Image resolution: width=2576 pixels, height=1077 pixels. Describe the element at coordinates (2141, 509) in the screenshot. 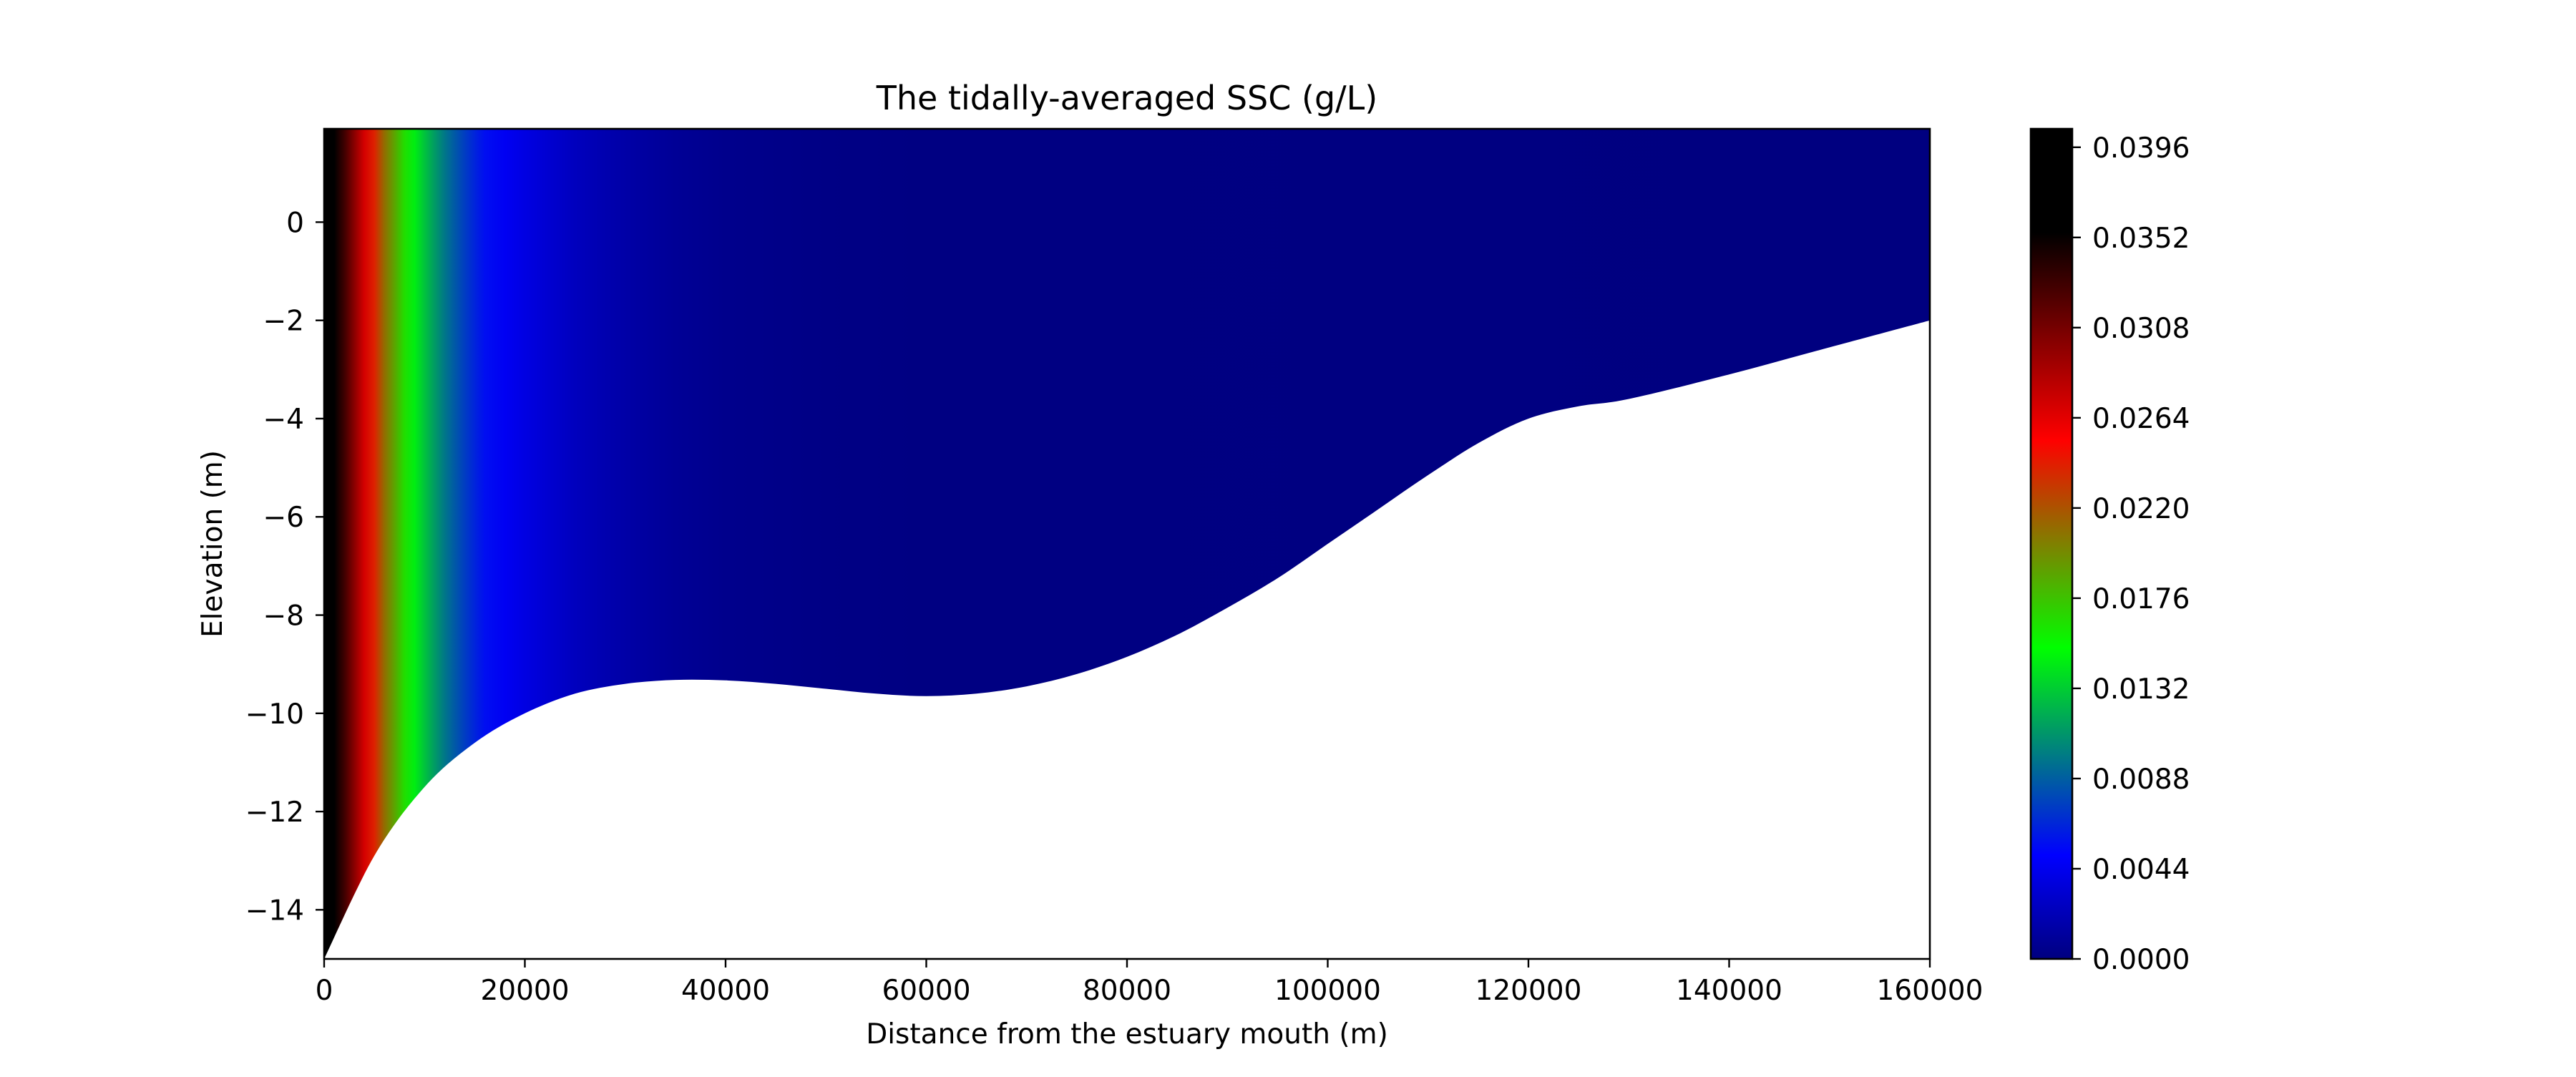

I see `colorbar-tick-label: 0.0220` at that location.